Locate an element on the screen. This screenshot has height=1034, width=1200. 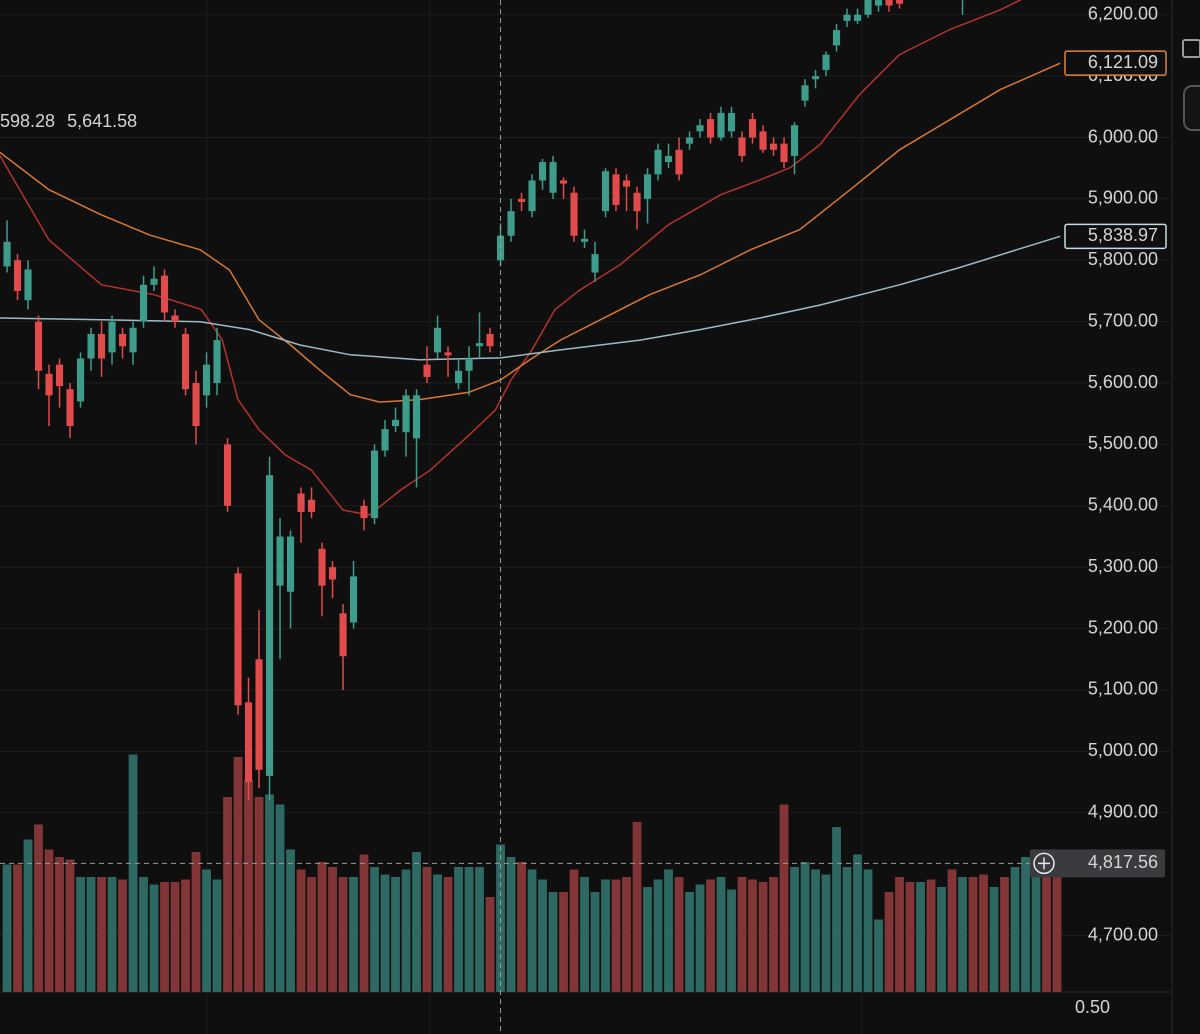
y-tick-label: 5,400.00 is located at coordinates (1123, 505).